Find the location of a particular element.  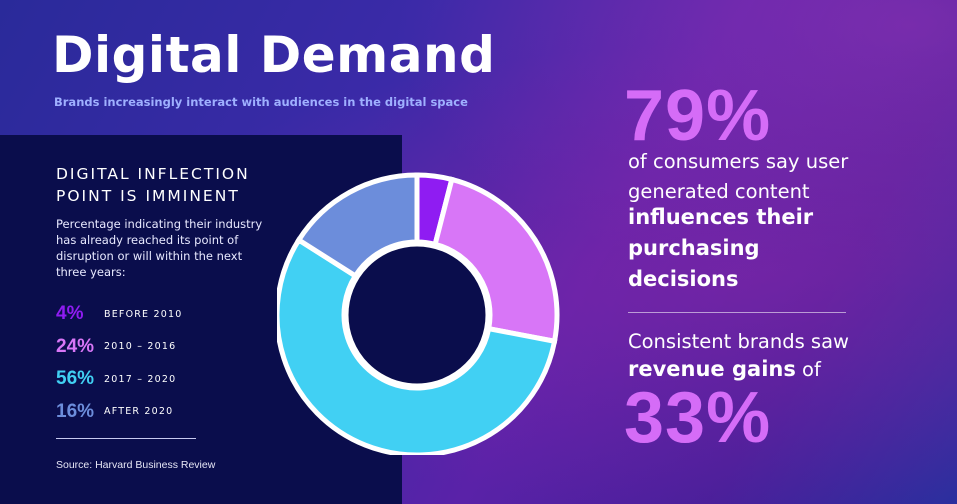

stat1-bold-line: decisions is located at coordinates (683, 279).